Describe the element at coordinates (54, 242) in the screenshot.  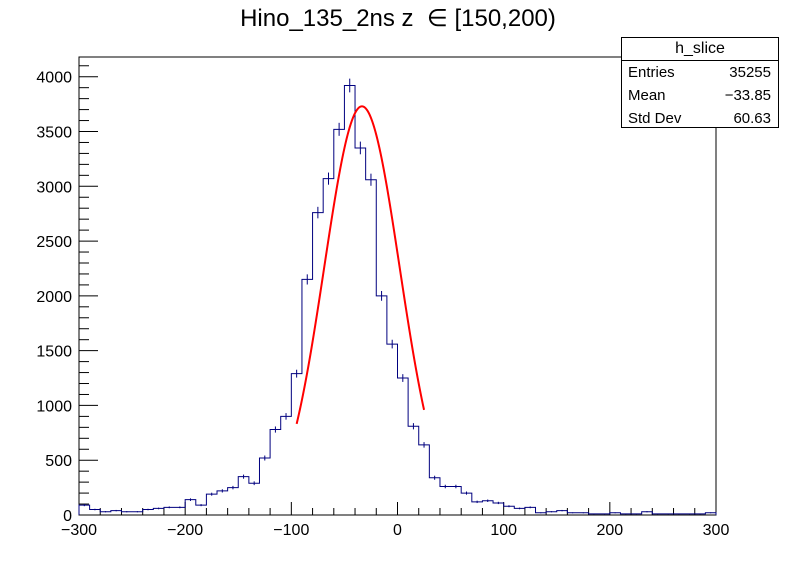
I see `y-tick-label: 2500` at that location.